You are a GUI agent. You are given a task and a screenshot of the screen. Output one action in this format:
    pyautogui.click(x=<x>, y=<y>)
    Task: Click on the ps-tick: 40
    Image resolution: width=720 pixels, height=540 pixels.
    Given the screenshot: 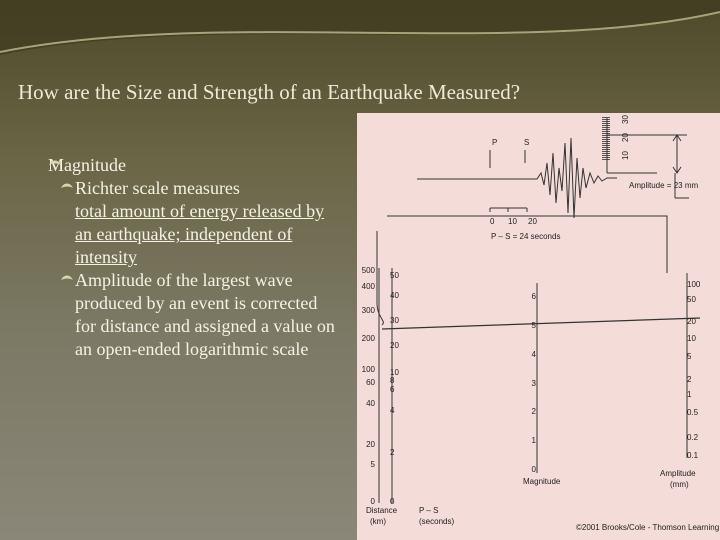 What is the action you would take?
    pyautogui.click(x=394, y=295)
    